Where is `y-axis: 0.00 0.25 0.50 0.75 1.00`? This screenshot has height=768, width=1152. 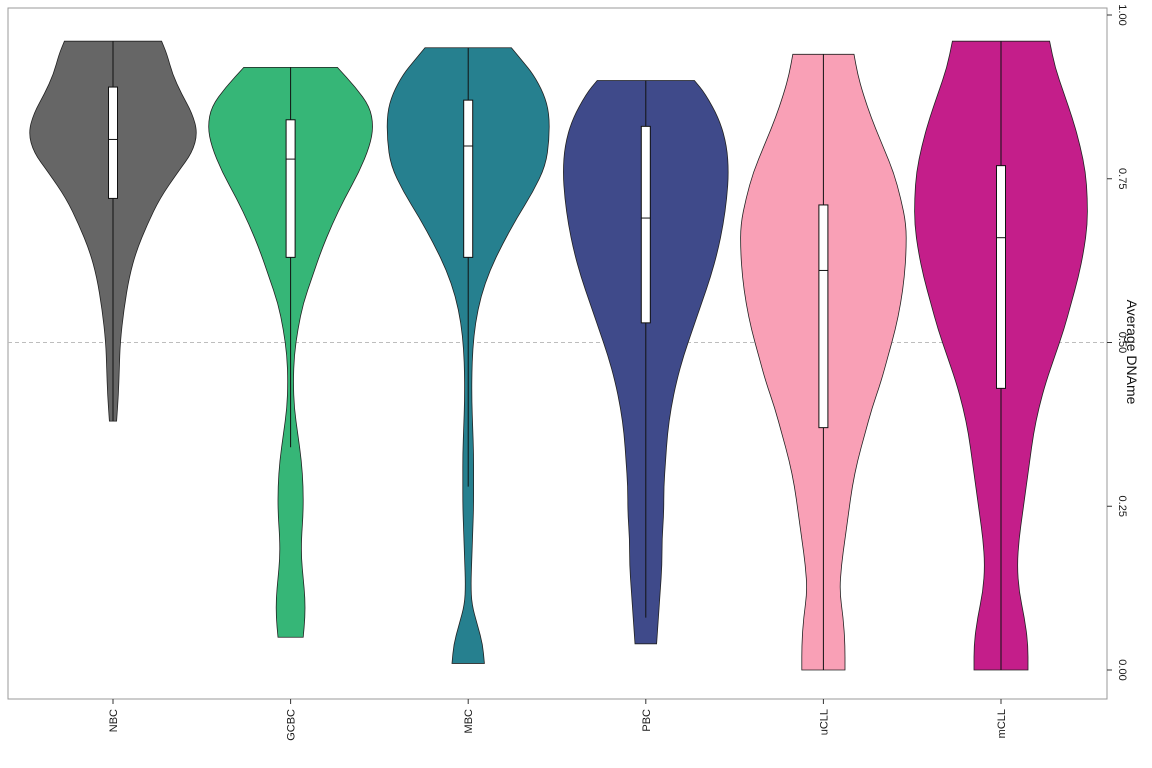 y-axis: 0.00 0.25 0.50 0.75 1.00 is located at coordinates (1117, 342).